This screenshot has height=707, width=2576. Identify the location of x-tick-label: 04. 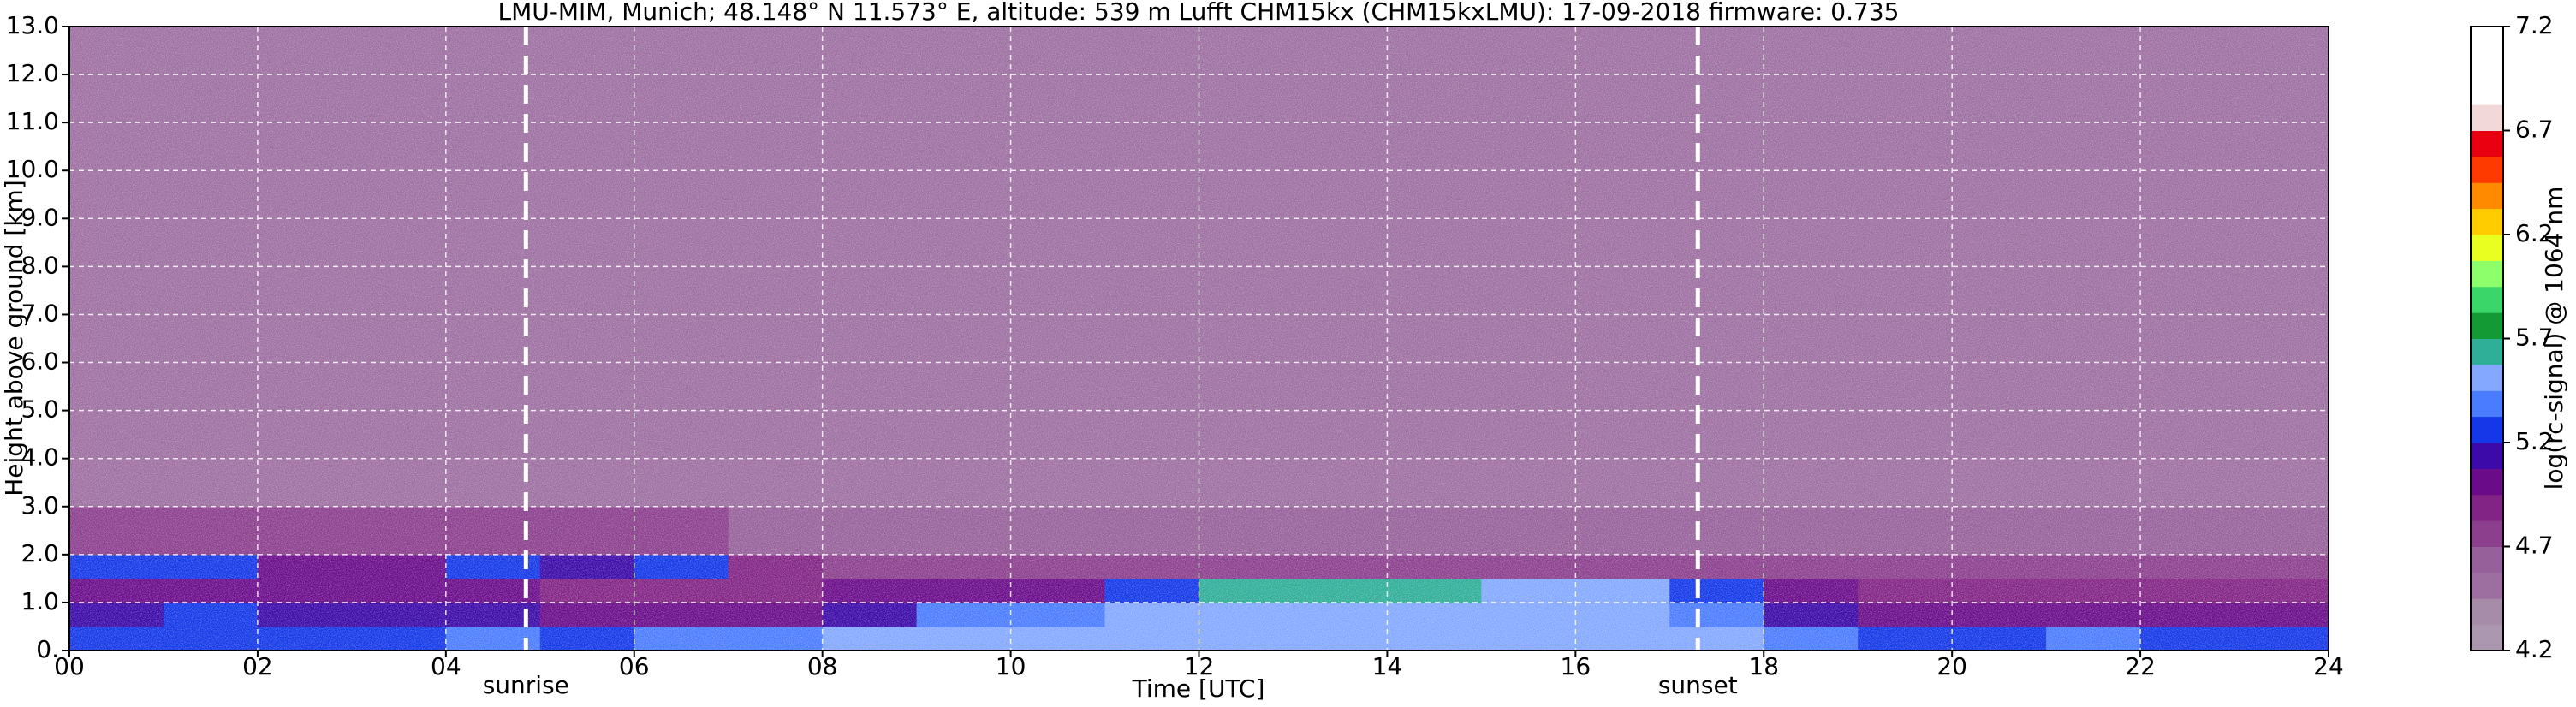
(446, 666).